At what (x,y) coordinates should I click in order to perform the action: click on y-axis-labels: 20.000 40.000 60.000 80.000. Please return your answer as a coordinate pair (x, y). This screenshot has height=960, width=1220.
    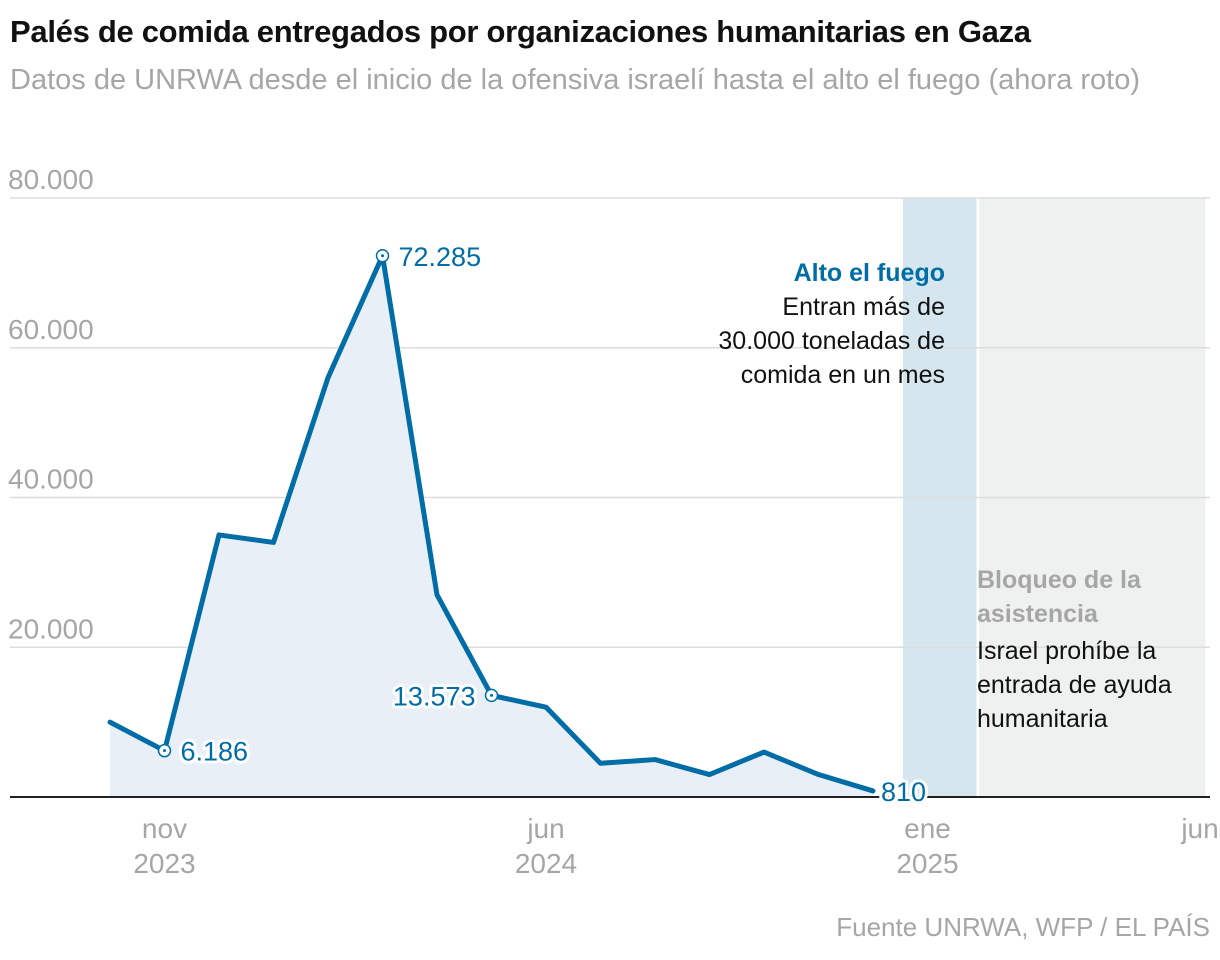
    Looking at the image, I should click on (51, 404).